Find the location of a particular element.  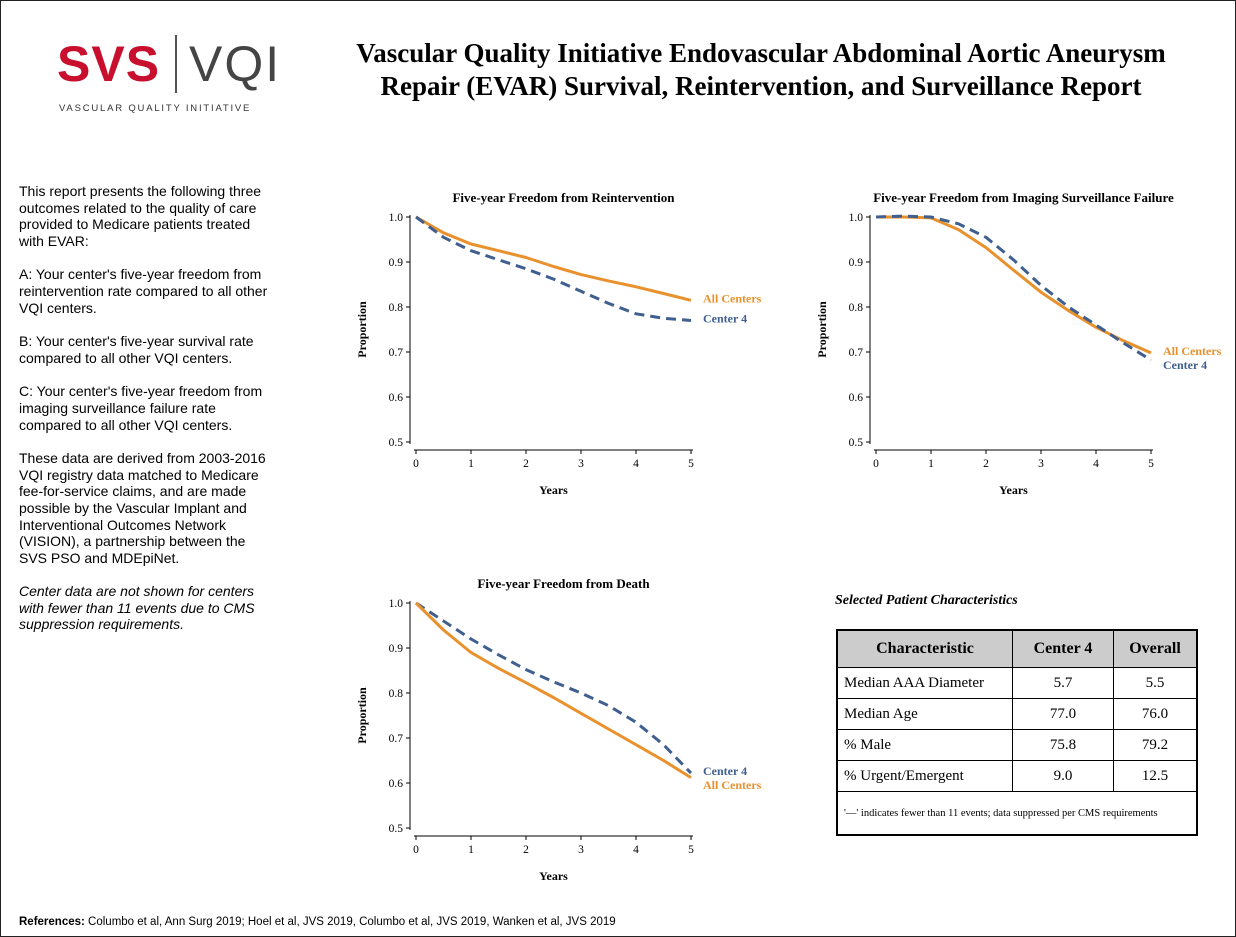

x-tick-label: 5 is located at coordinates (1151, 464).